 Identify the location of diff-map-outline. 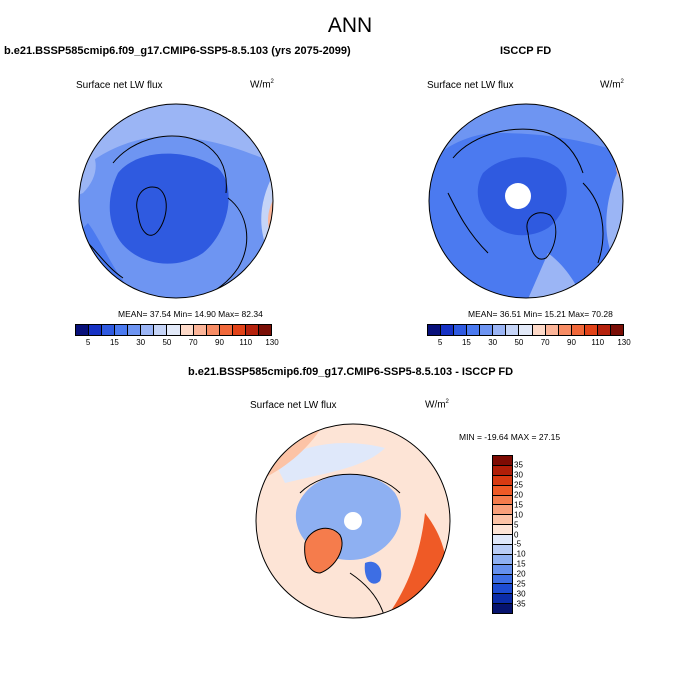
(353, 521).